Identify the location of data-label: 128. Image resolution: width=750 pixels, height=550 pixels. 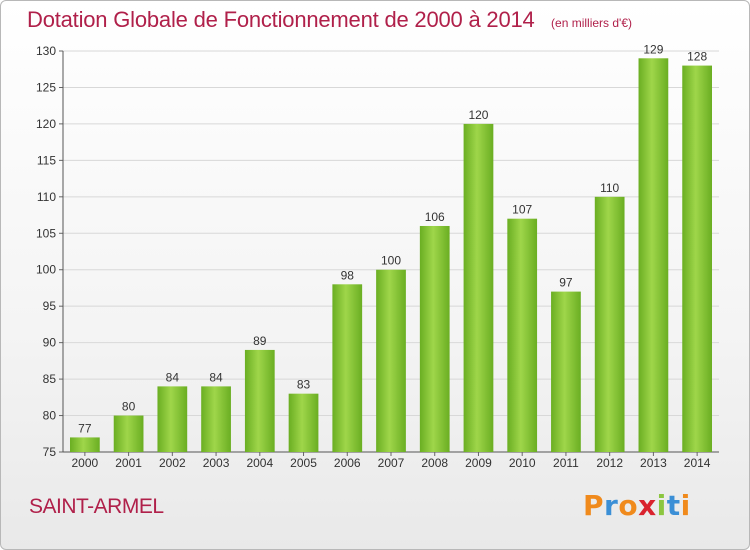
(697, 57).